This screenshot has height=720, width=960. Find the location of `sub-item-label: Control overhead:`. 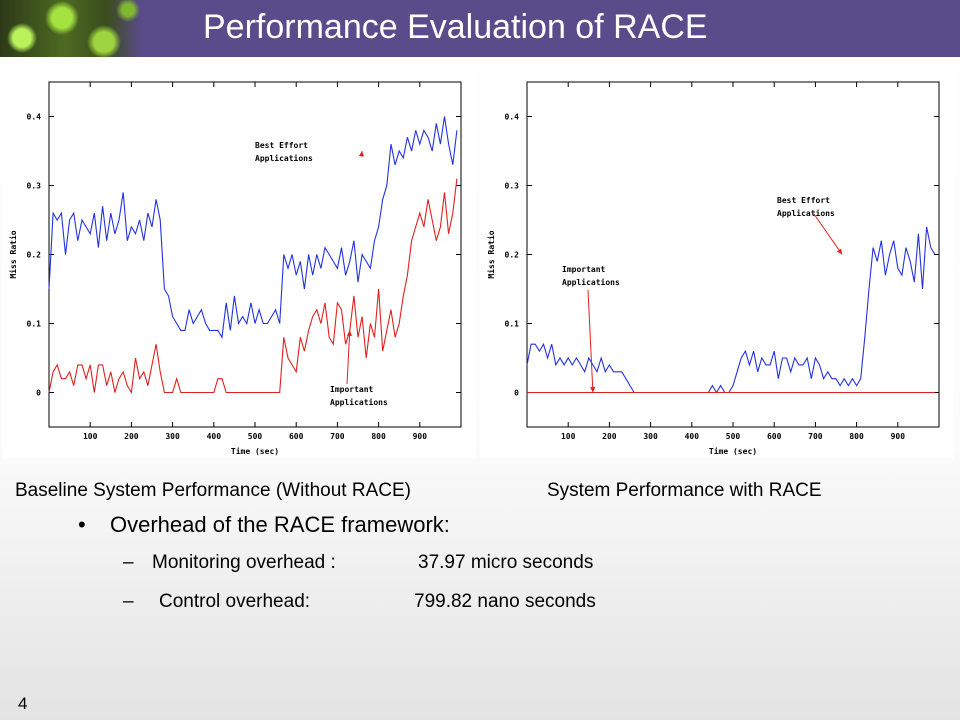

sub-item-label: Control overhead: is located at coordinates (235, 601).